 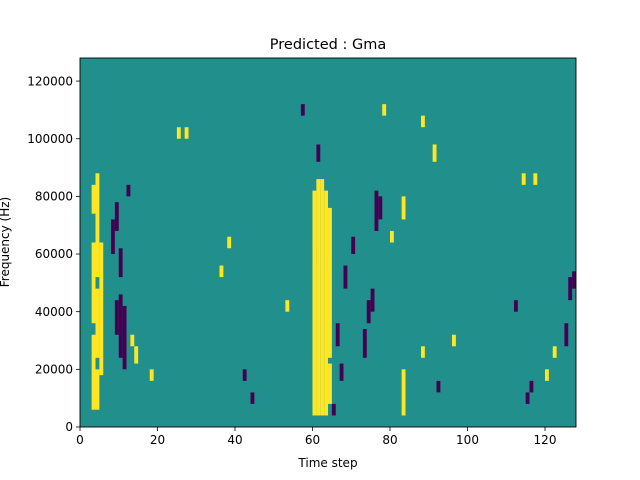 What do you see at coordinates (327, 463) in the screenshot?
I see `x-axis-label: Time step` at bounding box center [327, 463].